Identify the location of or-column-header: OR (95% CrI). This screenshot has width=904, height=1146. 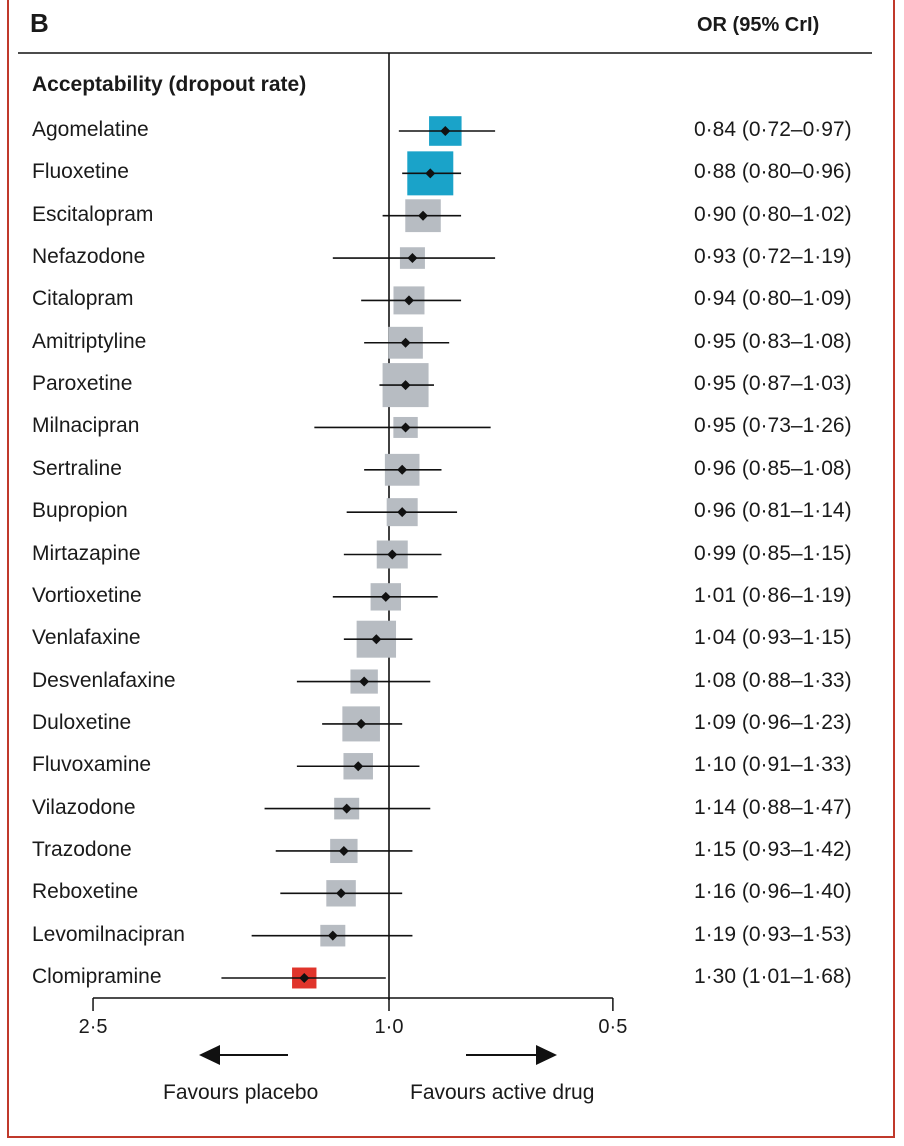
(758, 25).